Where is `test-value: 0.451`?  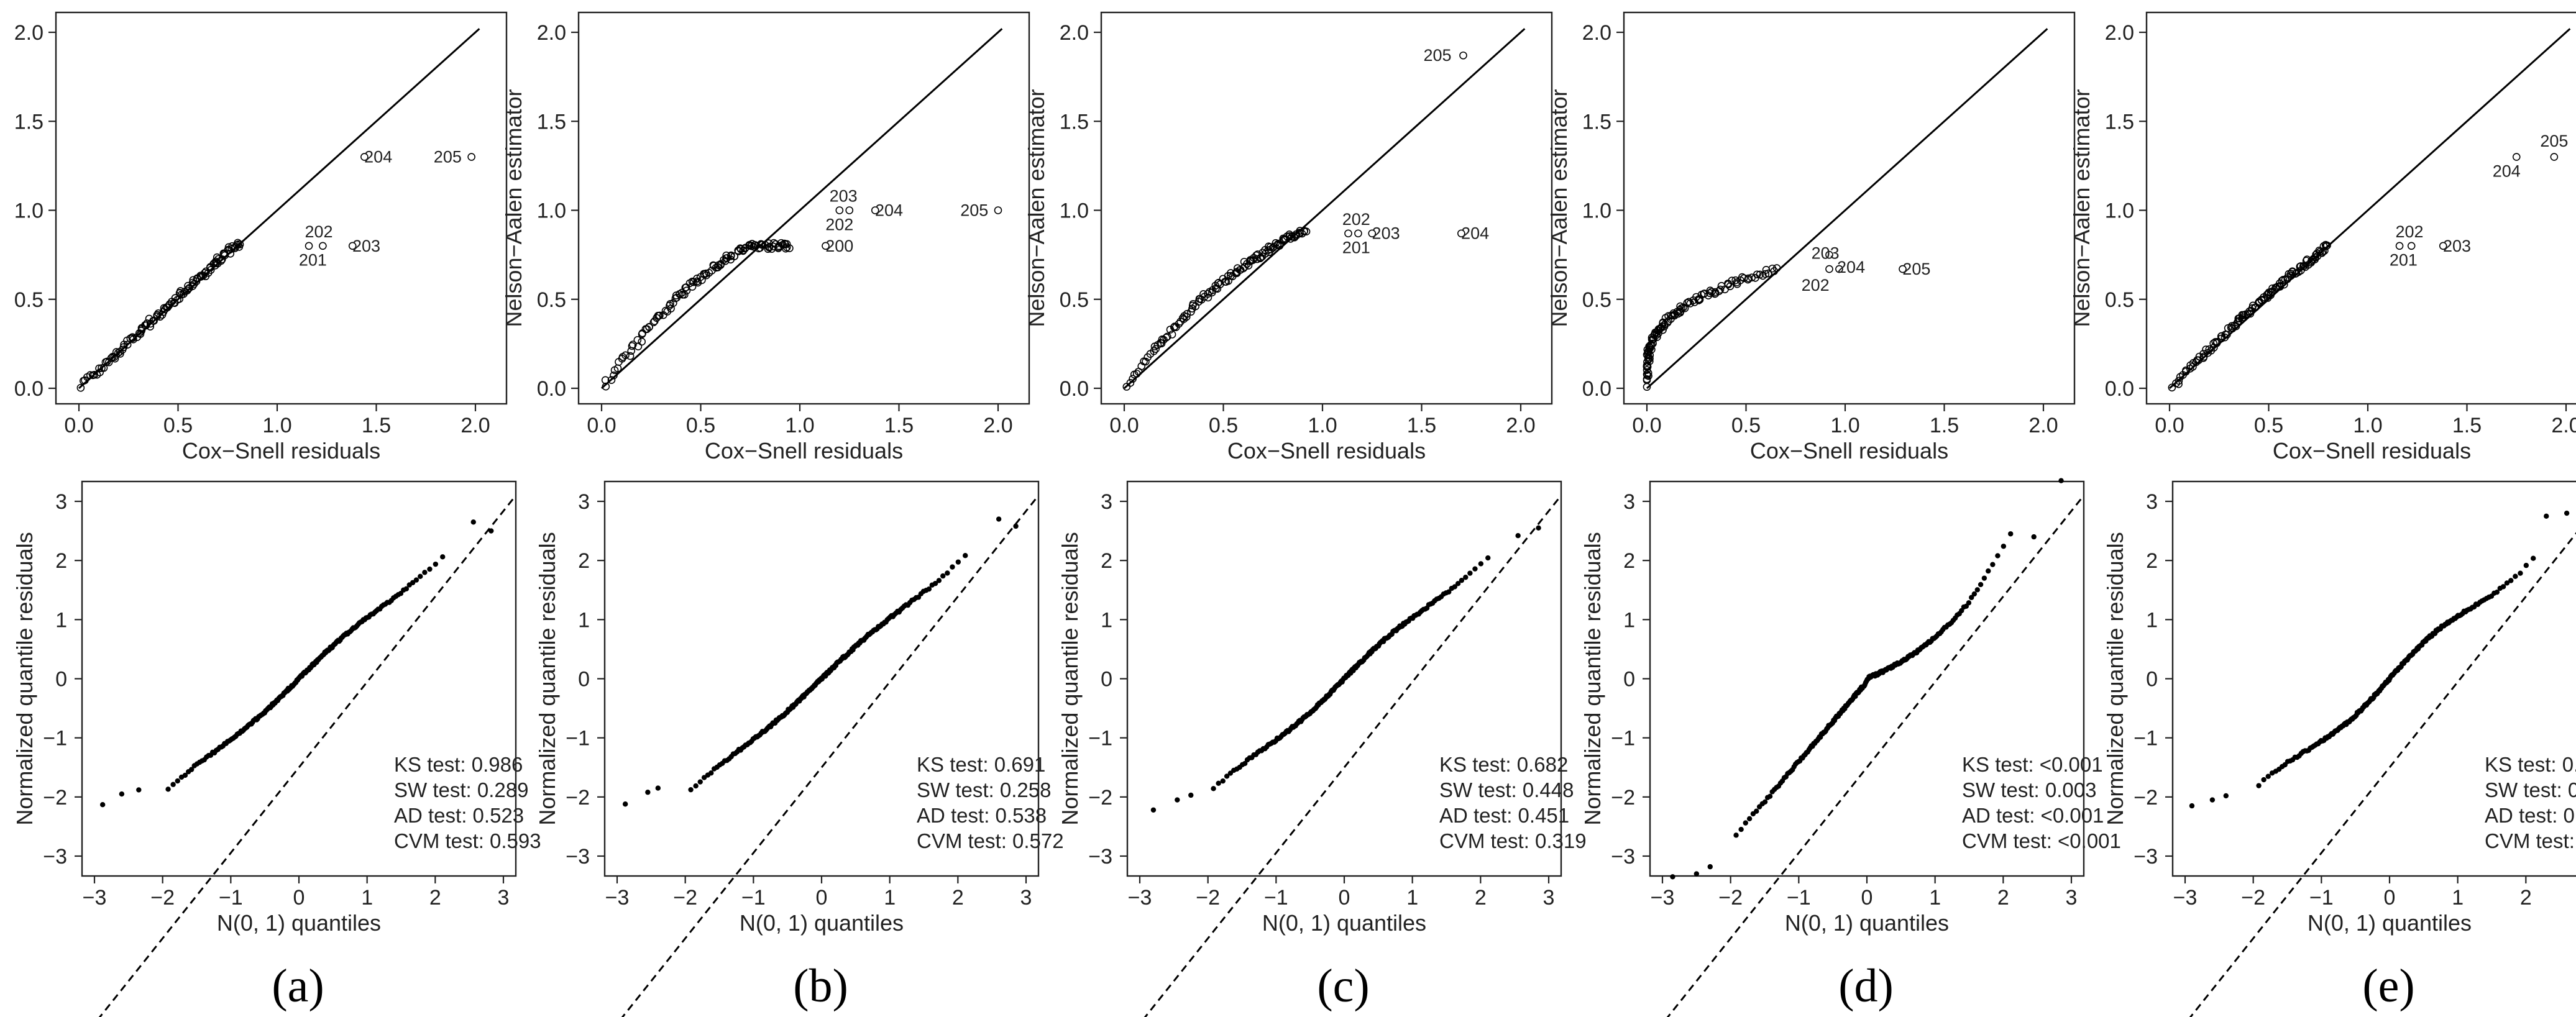 test-value: 0.451 is located at coordinates (1540, 815).